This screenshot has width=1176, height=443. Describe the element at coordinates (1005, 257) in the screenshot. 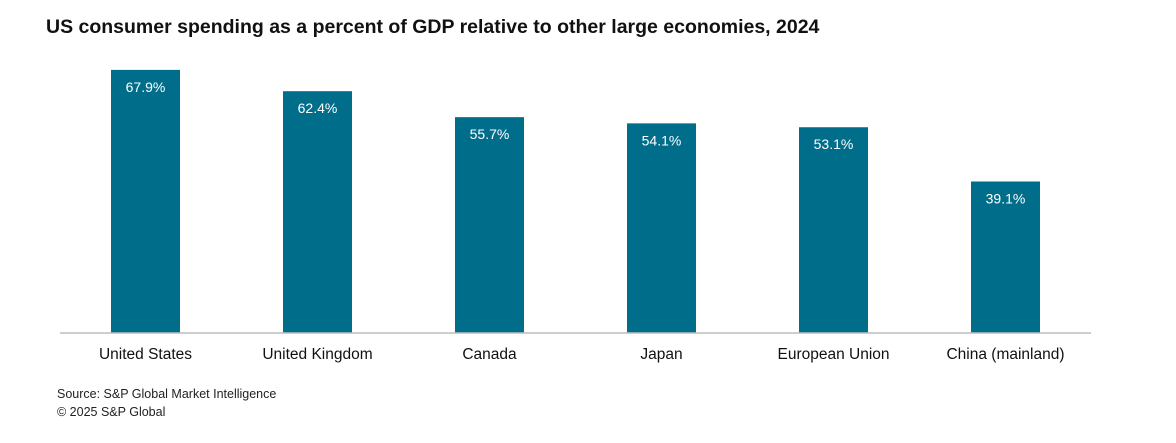

I see `bar-china-mainland` at that location.